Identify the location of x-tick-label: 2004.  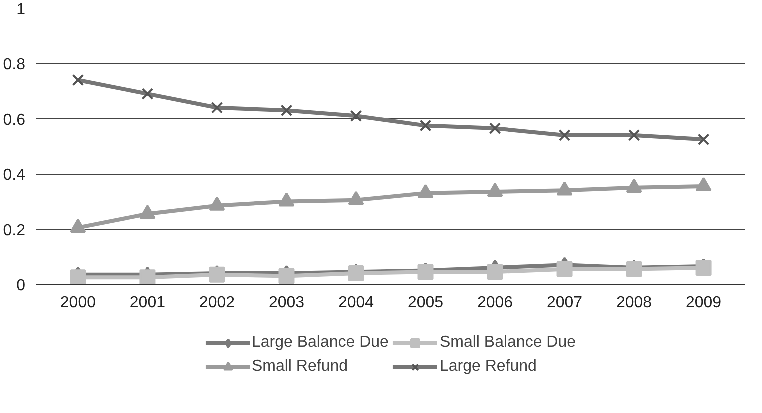
(356, 303).